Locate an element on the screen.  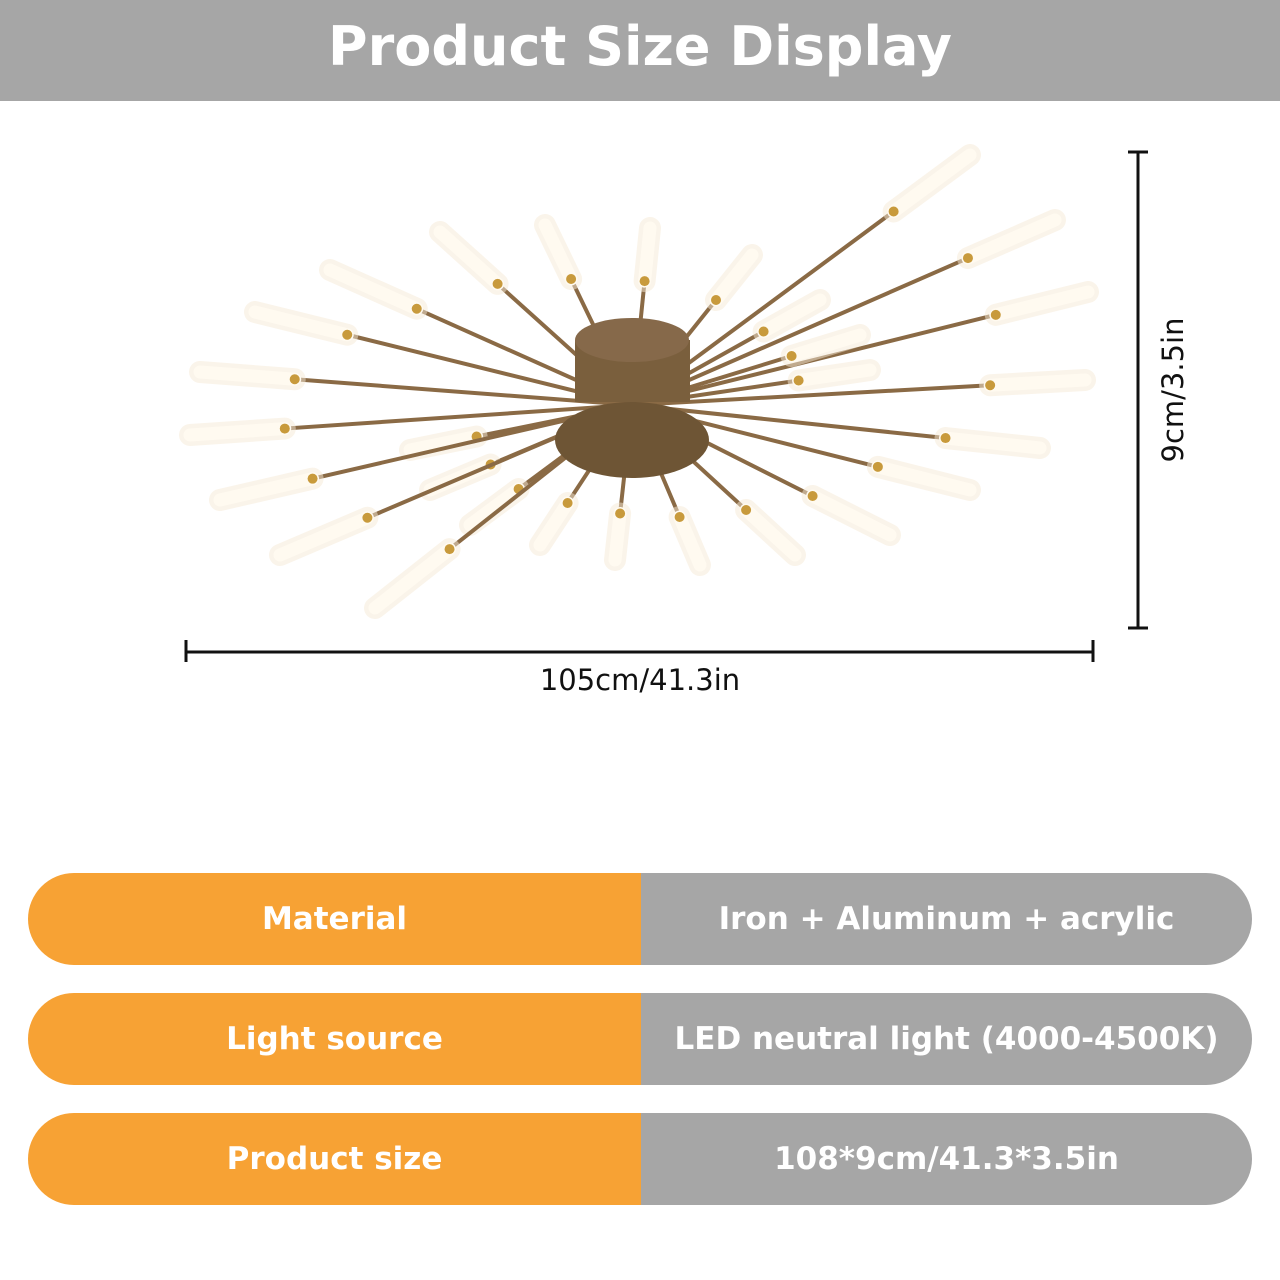
spec-row: Product size 108*9cm/41.3*3.5in is located at coordinates (640, 1159).